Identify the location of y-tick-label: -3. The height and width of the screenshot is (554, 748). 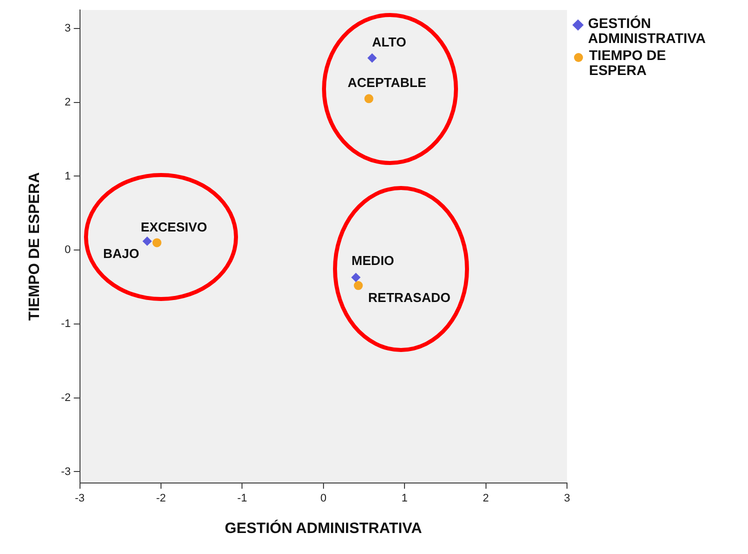
(66, 472).